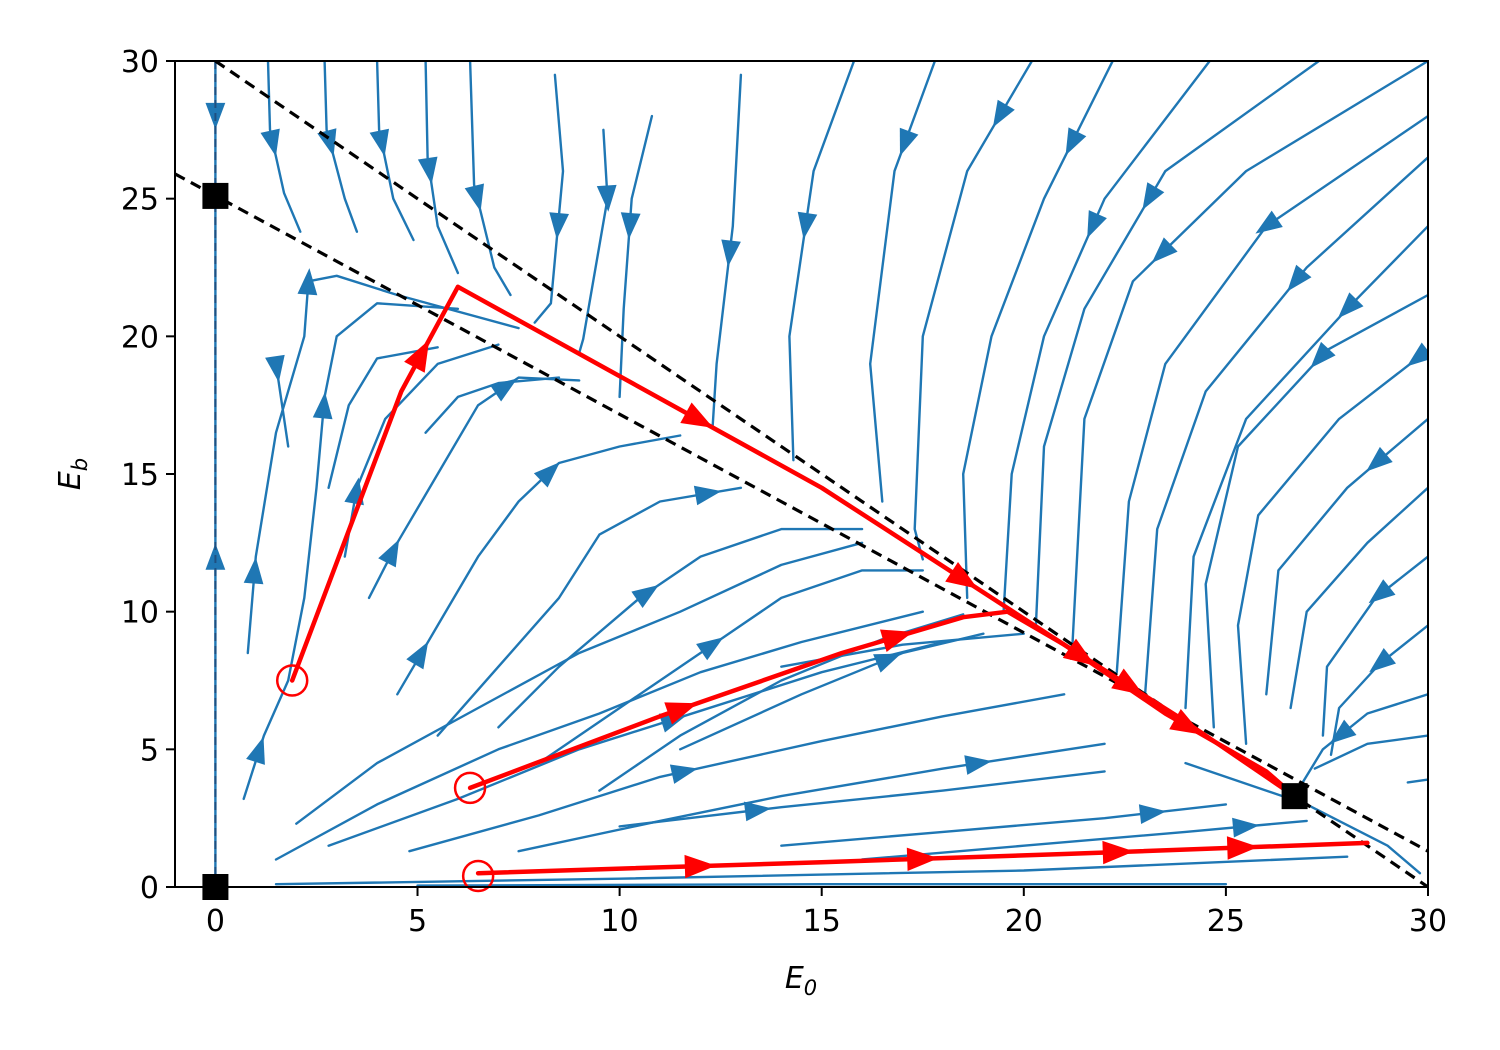 The height and width of the screenshot is (1050, 1500). What do you see at coordinates (1226, 921) in the screenshot?
I see `x-tick-label: 25` at bounding box center [1226, 921].